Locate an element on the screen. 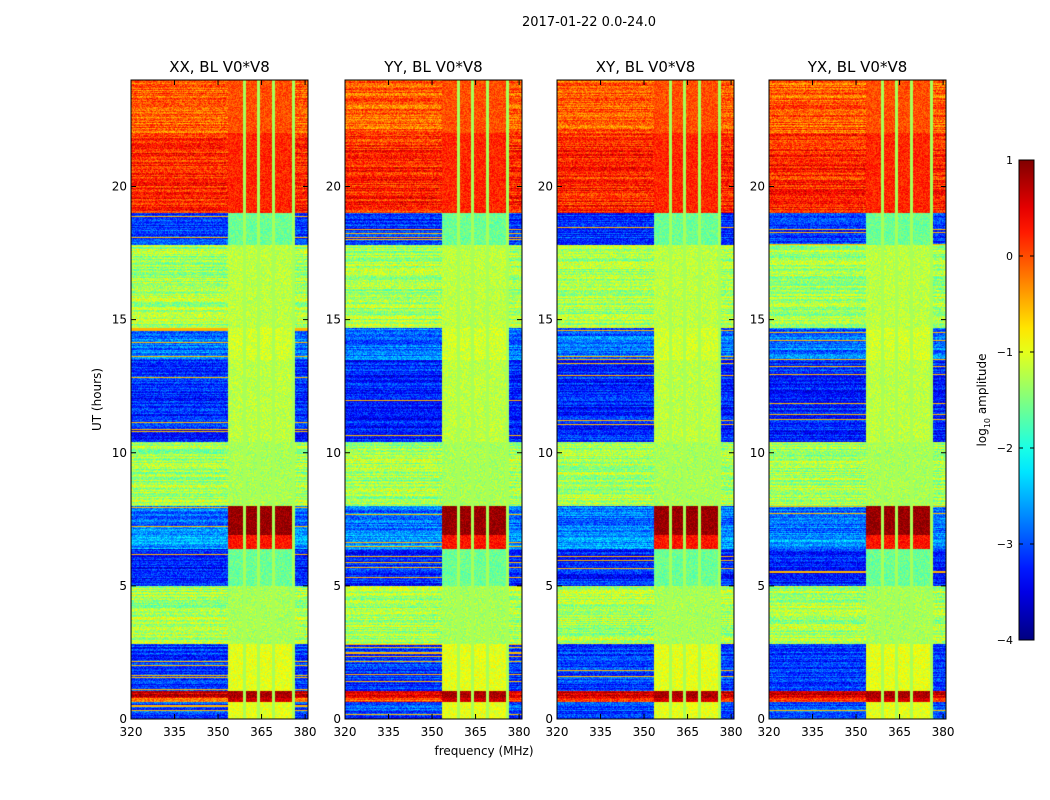 This screenshot has height=800, width=1050. colorbar-tick-label: −1 is located at coordinates (1005, 352).